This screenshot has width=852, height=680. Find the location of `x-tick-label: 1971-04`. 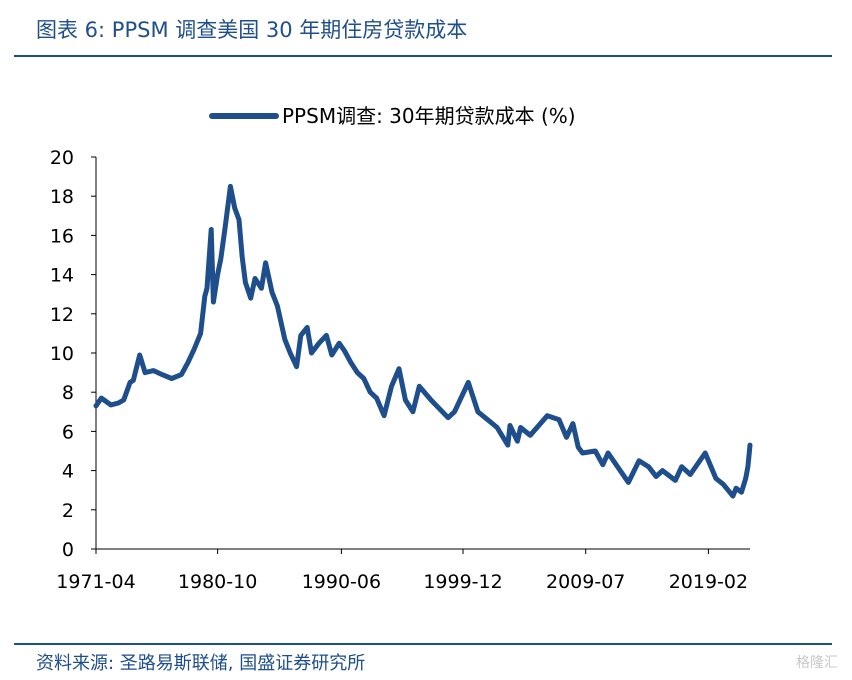

x-tick-label: 1971-04 is located at coordinates (95, 582).